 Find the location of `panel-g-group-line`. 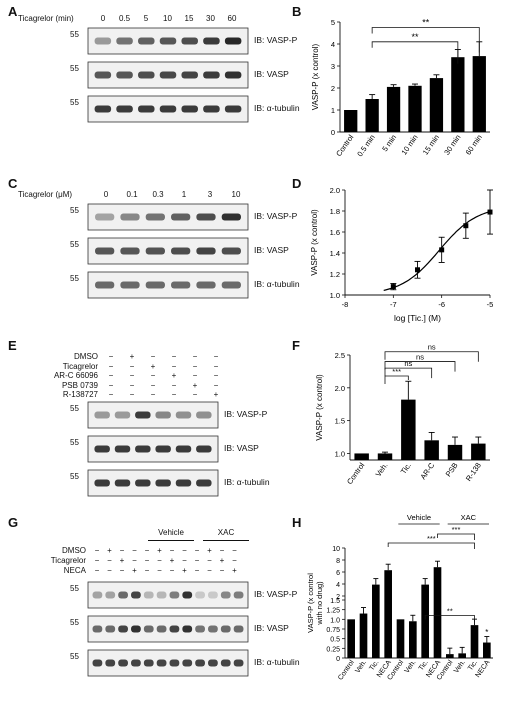

panel-g-group-line is located at coordinates (226, 540).